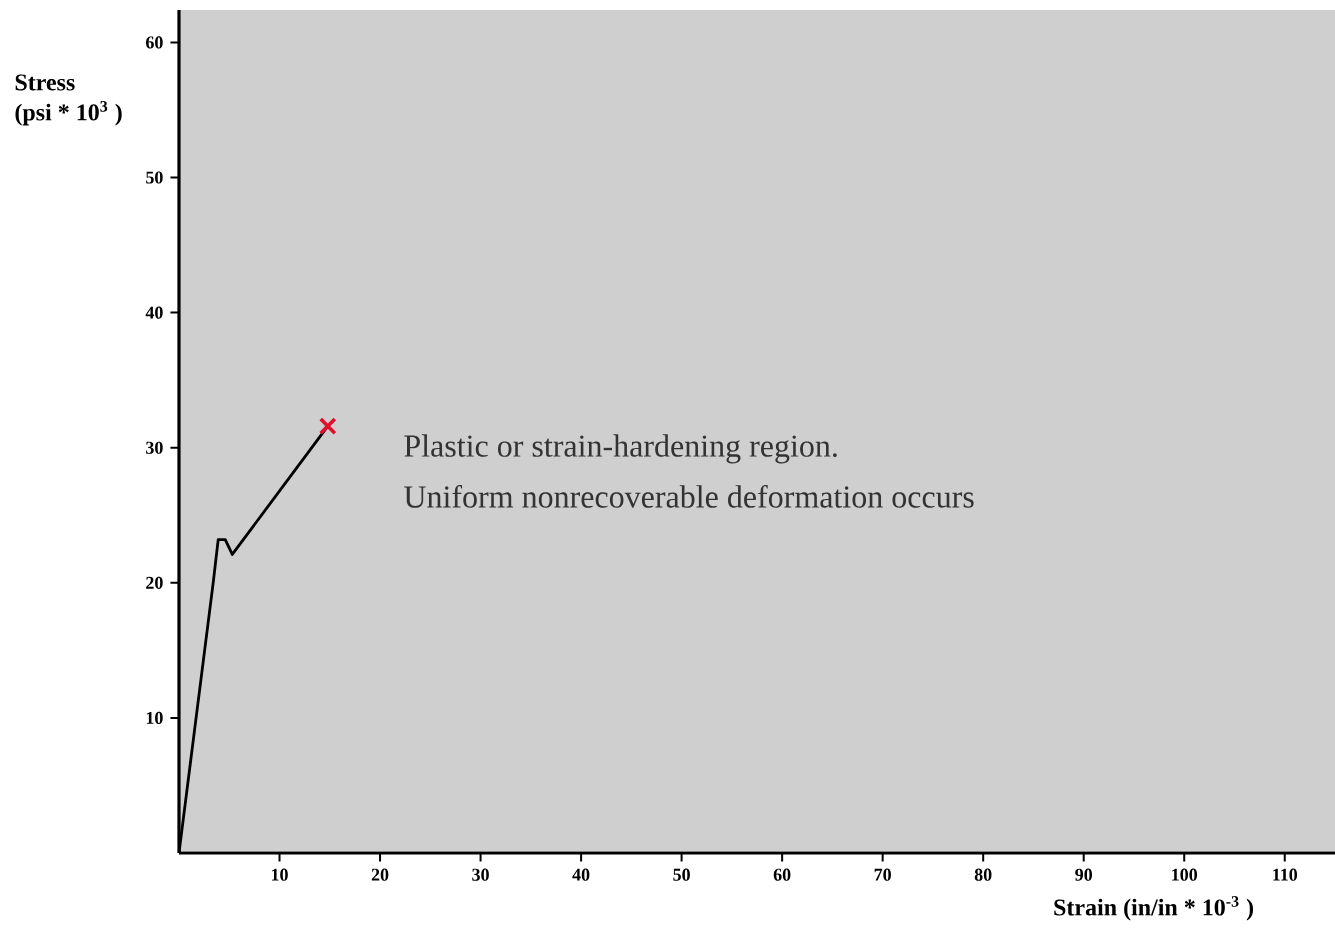 This screenshot has height=950, width=1335. What do you see at coordinates (1285, 874) in the screenshot?
I see `x-tick-label: 110` at bounding box center [1285, 874].